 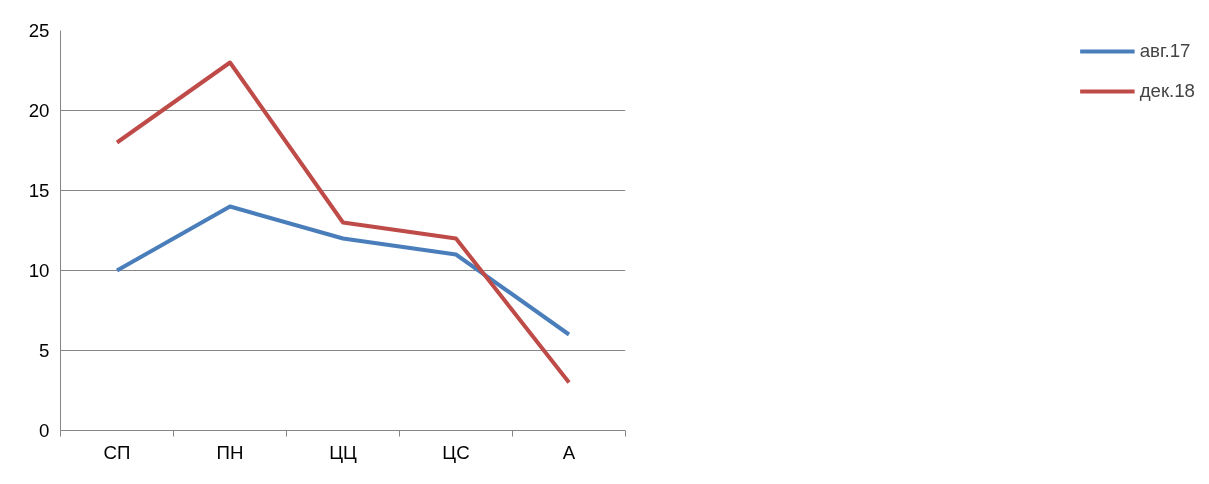 I want to click on y-tick-label: 10, so click(x=39, y=270).